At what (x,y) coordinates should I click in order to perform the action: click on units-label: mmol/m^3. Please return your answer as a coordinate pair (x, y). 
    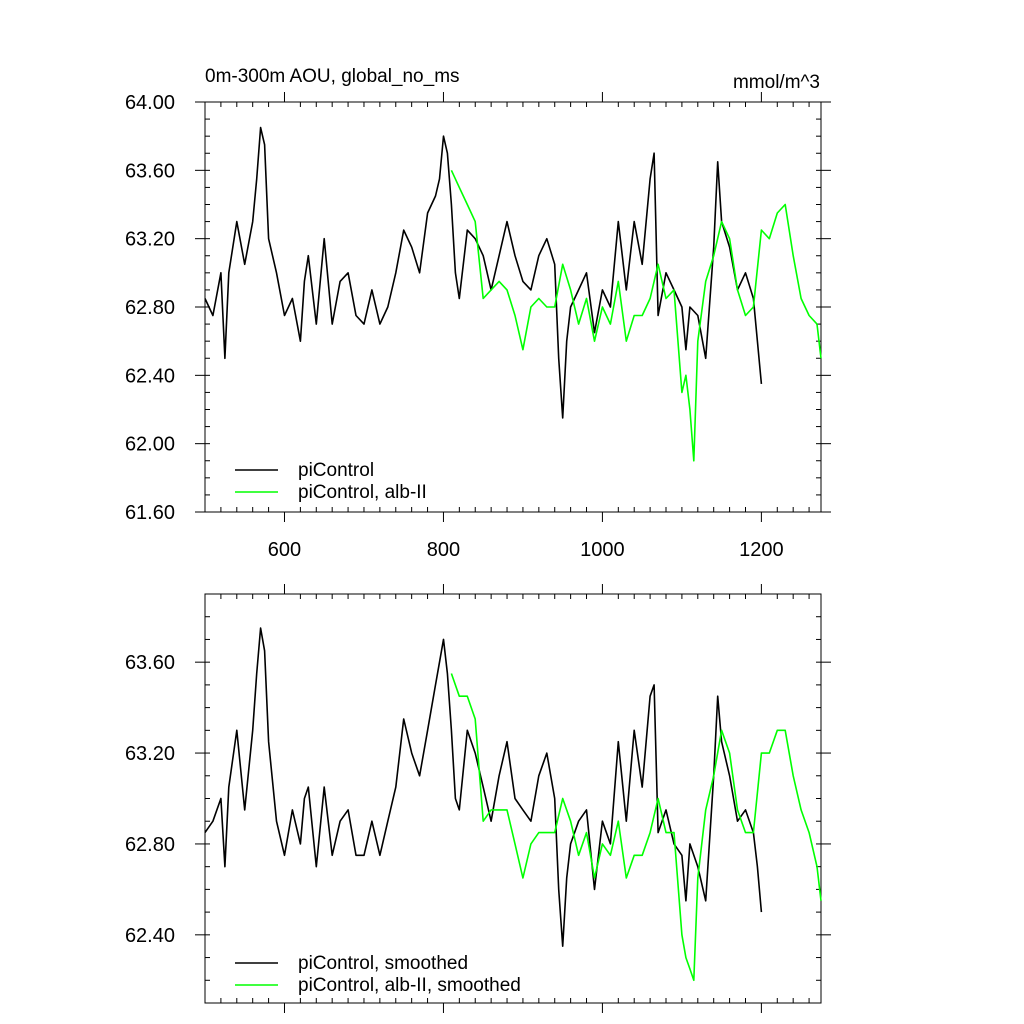
    Looking at the image, I should click on (776, 82).